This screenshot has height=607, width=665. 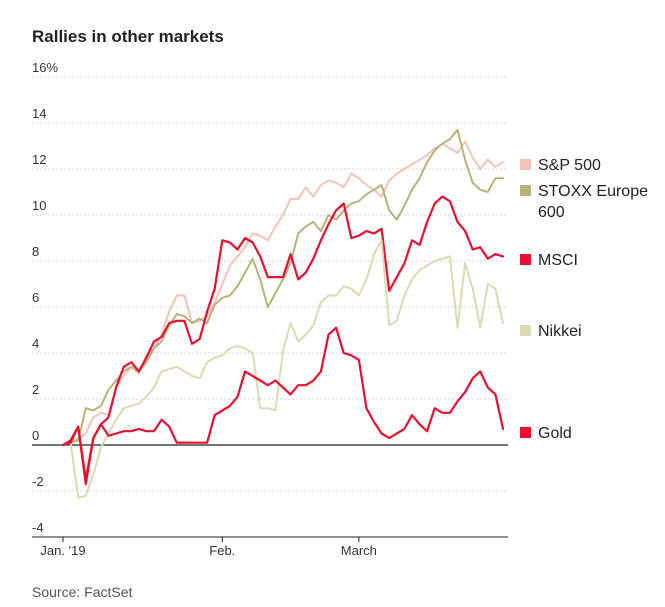 I want to click on source-note: Source: FactSet, so click(x=82, y=592).